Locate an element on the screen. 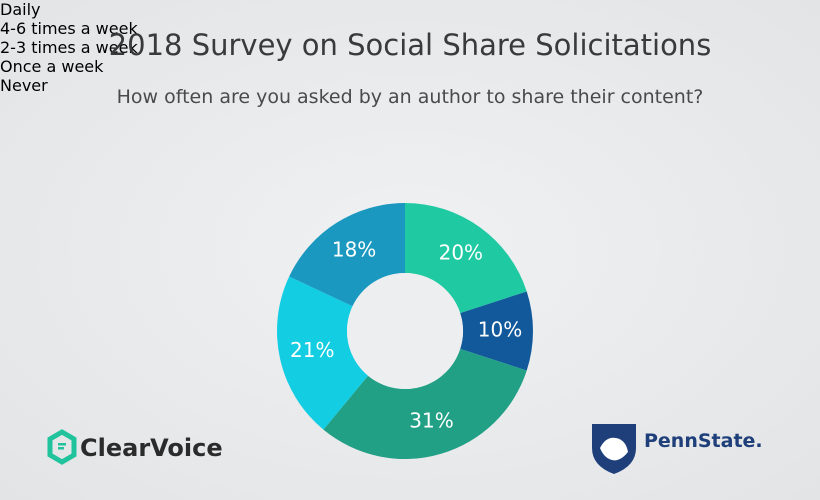 The height and width of the screenshot is (500, 820). legend-text: 2-3 times a week is located at coordinates (69, 47).